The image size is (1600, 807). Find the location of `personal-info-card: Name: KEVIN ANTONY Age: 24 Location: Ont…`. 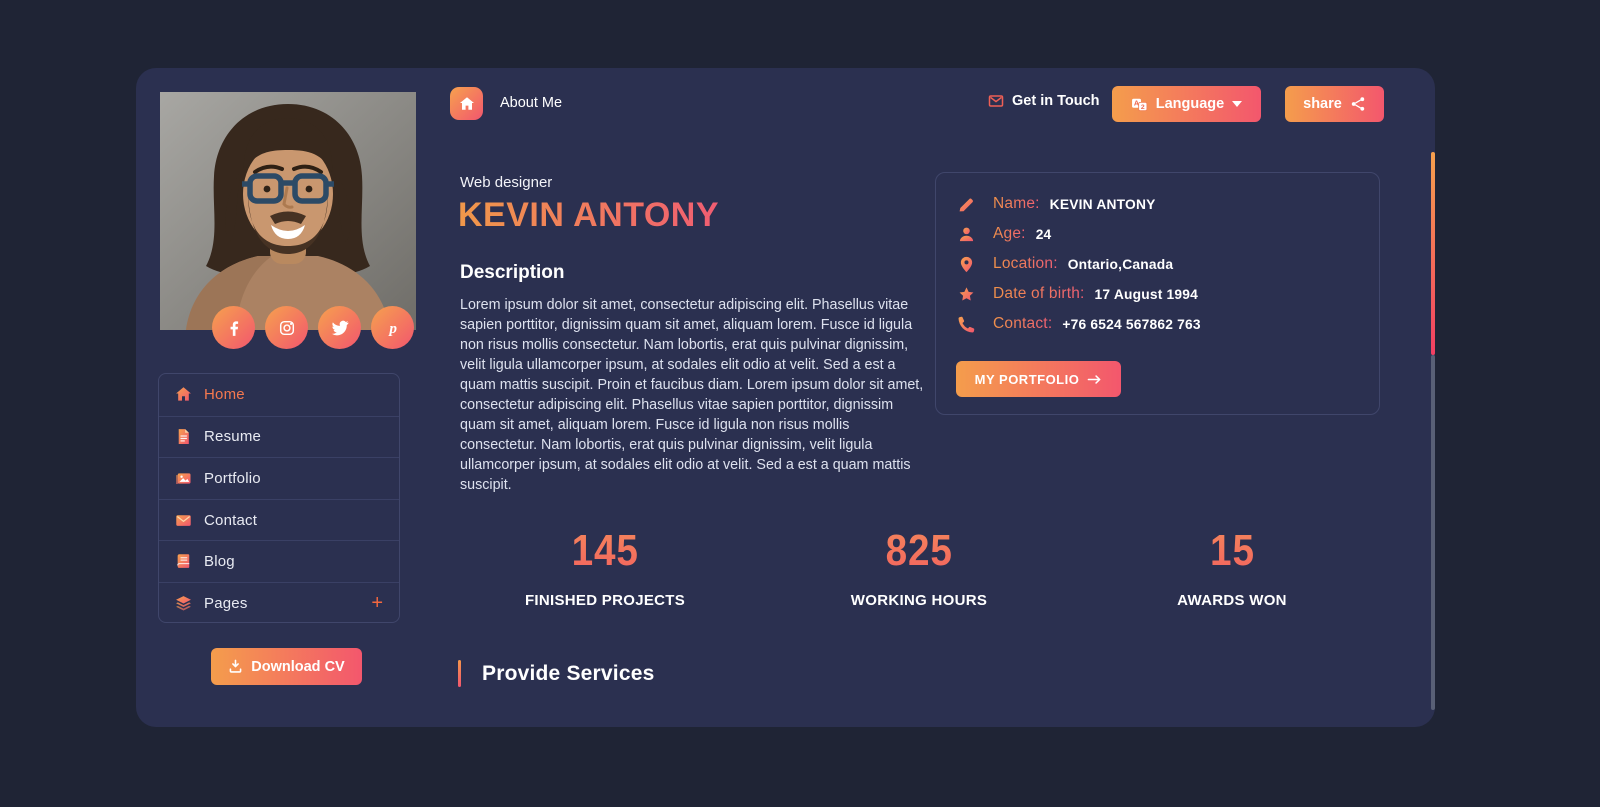

personal-info-card: Name: KEVIN ANTONY Age: 24 Location: Ont… is located at coordinates (1157, 293).